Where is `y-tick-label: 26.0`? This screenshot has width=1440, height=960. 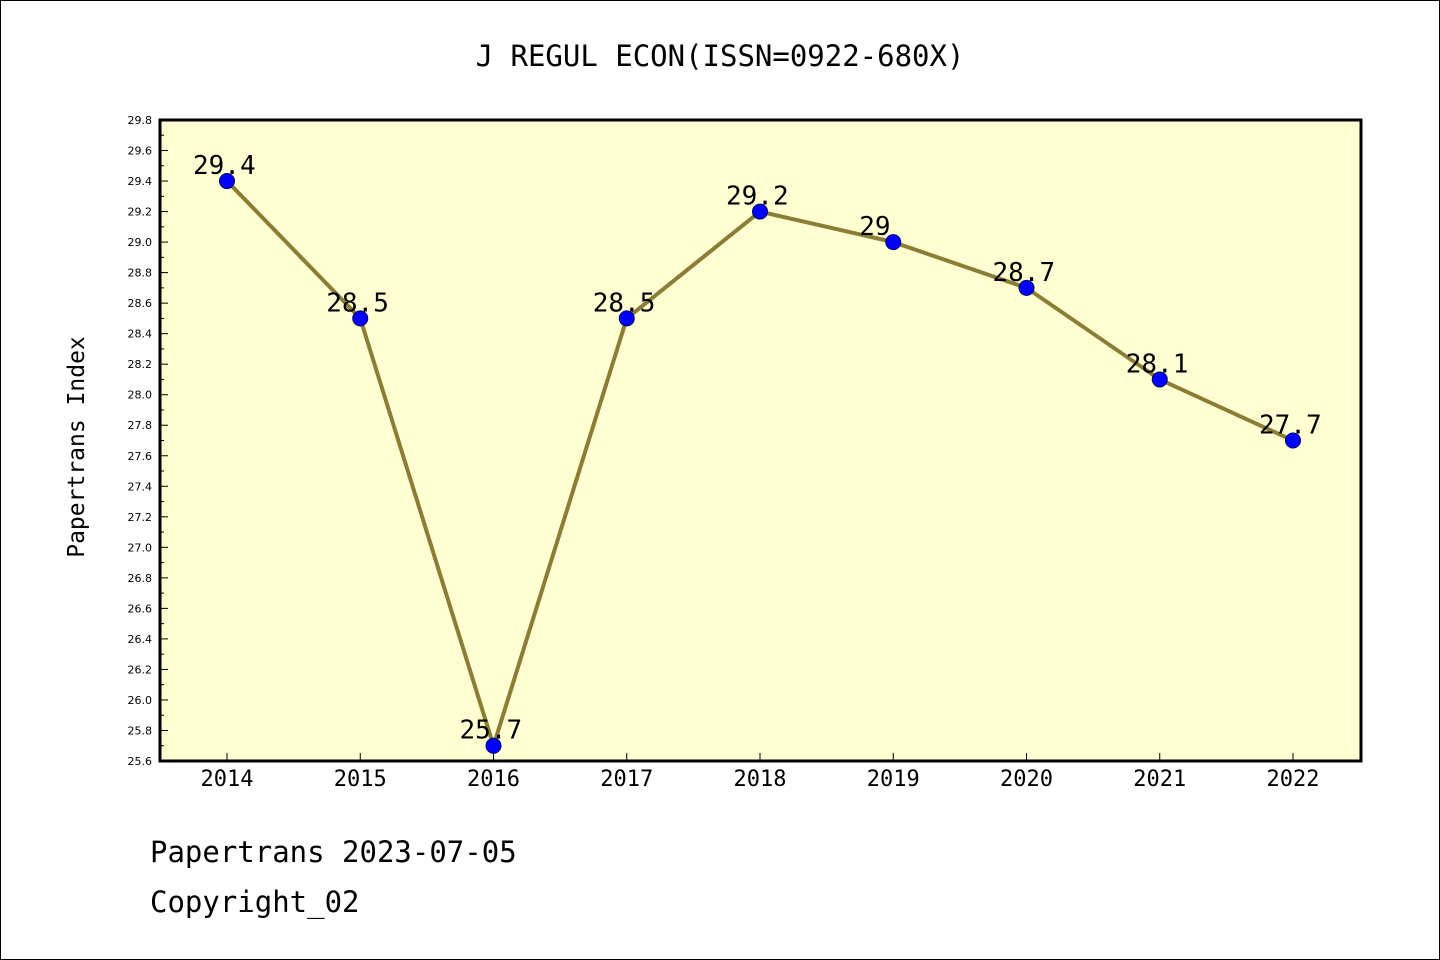 y-tick-label: 26.0 is located at coordinates (140, 700).